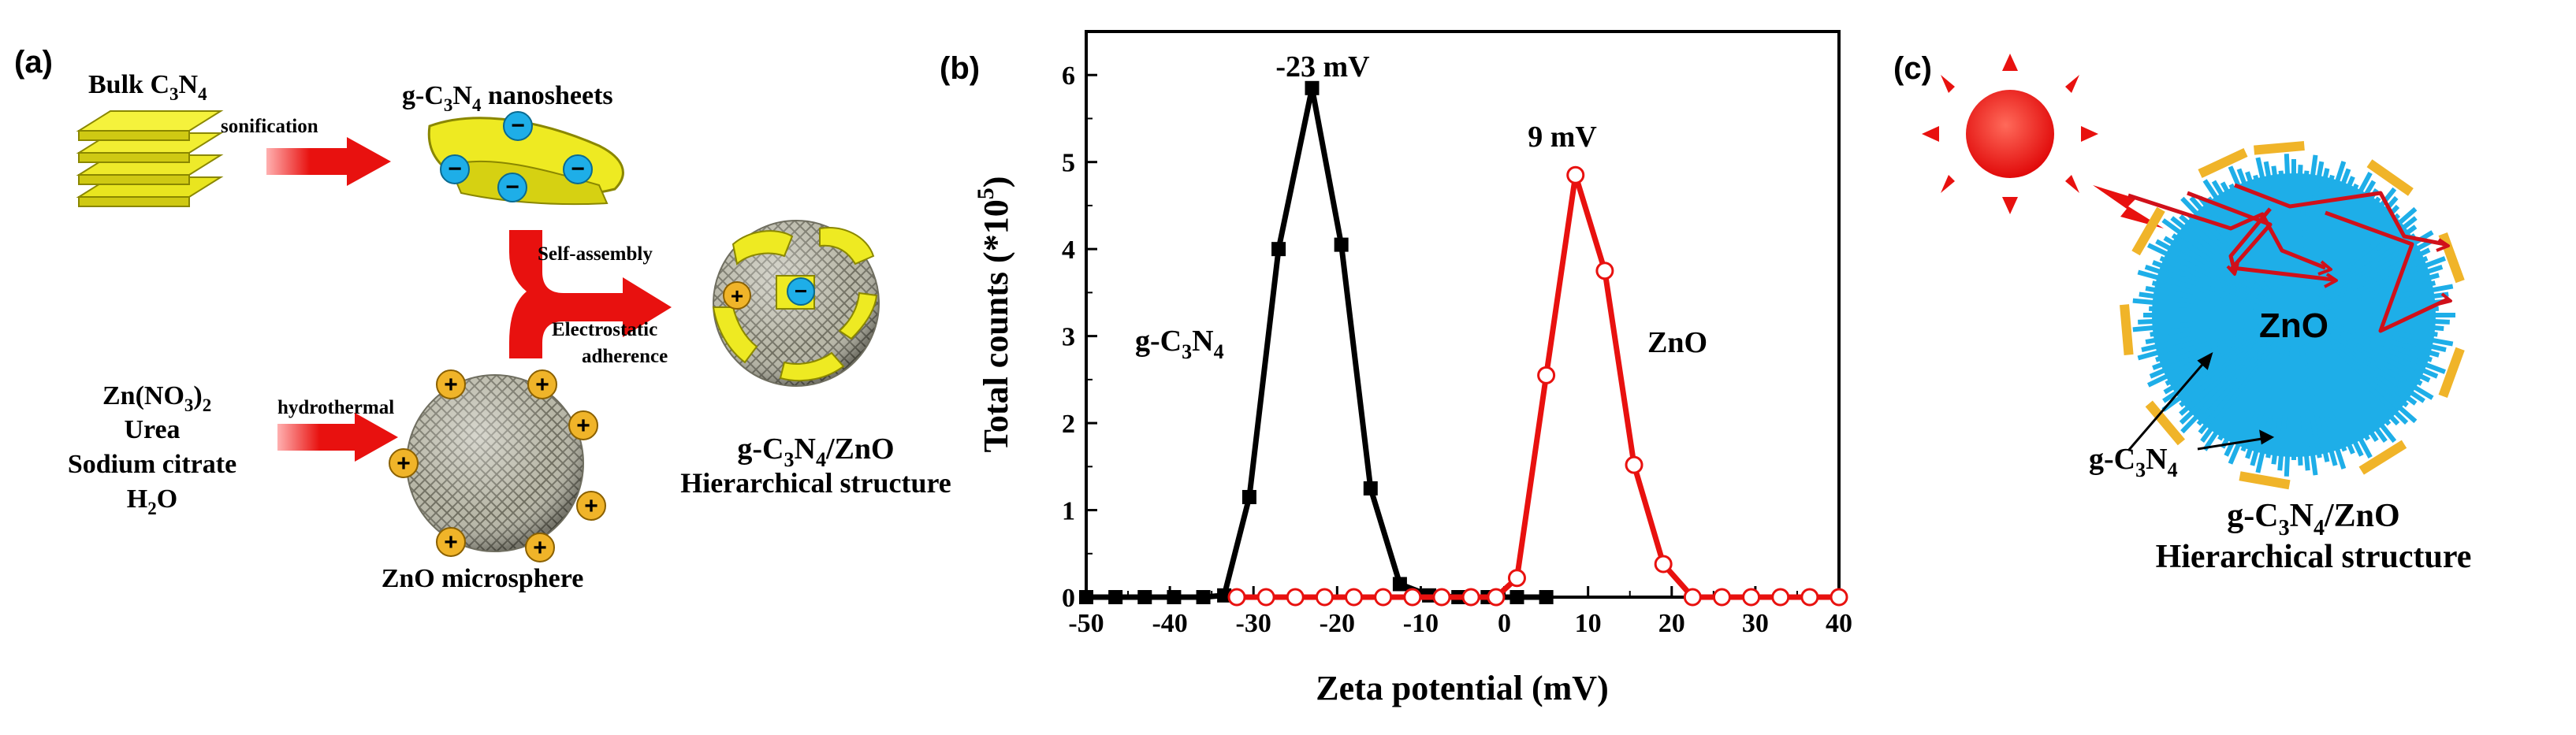  I want to click on peak-label-zno: 9 mV, so click(1562, 137).